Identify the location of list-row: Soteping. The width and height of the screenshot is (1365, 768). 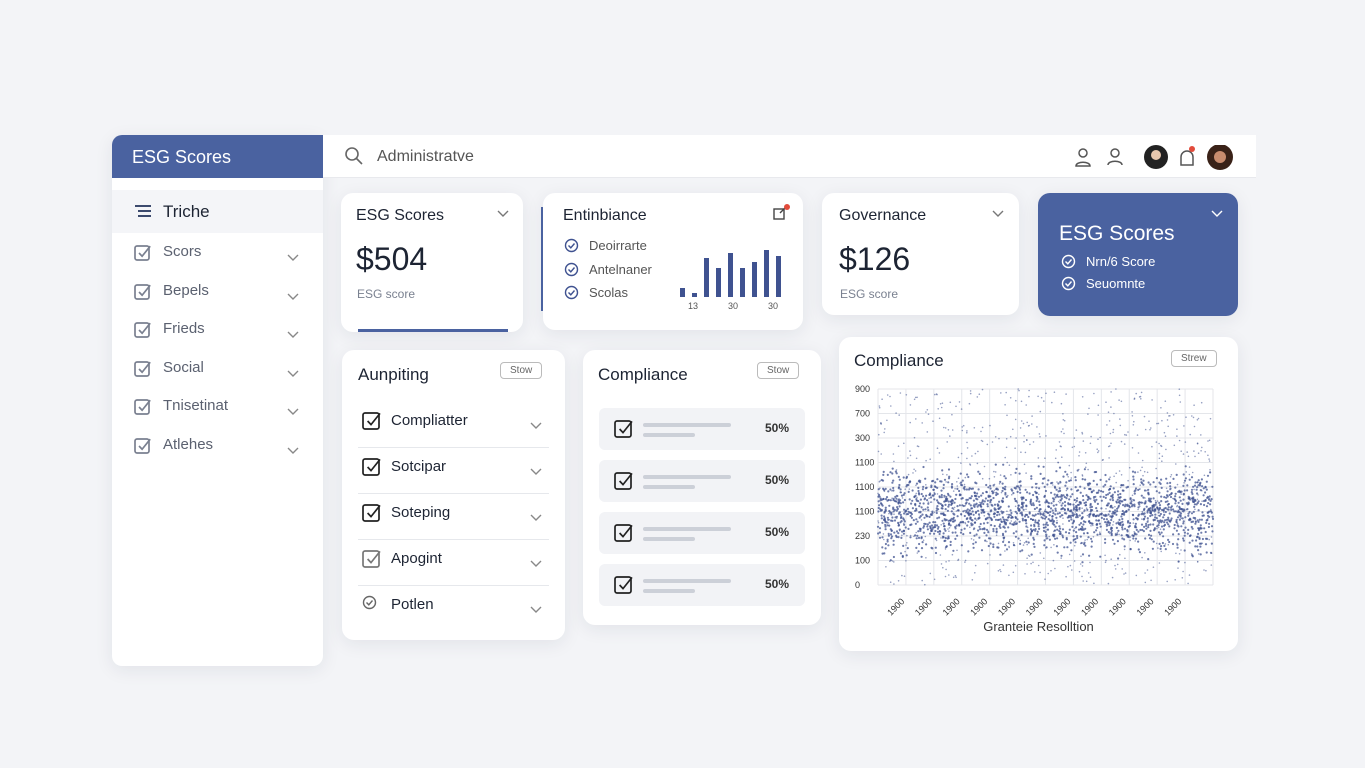
(453, 517).